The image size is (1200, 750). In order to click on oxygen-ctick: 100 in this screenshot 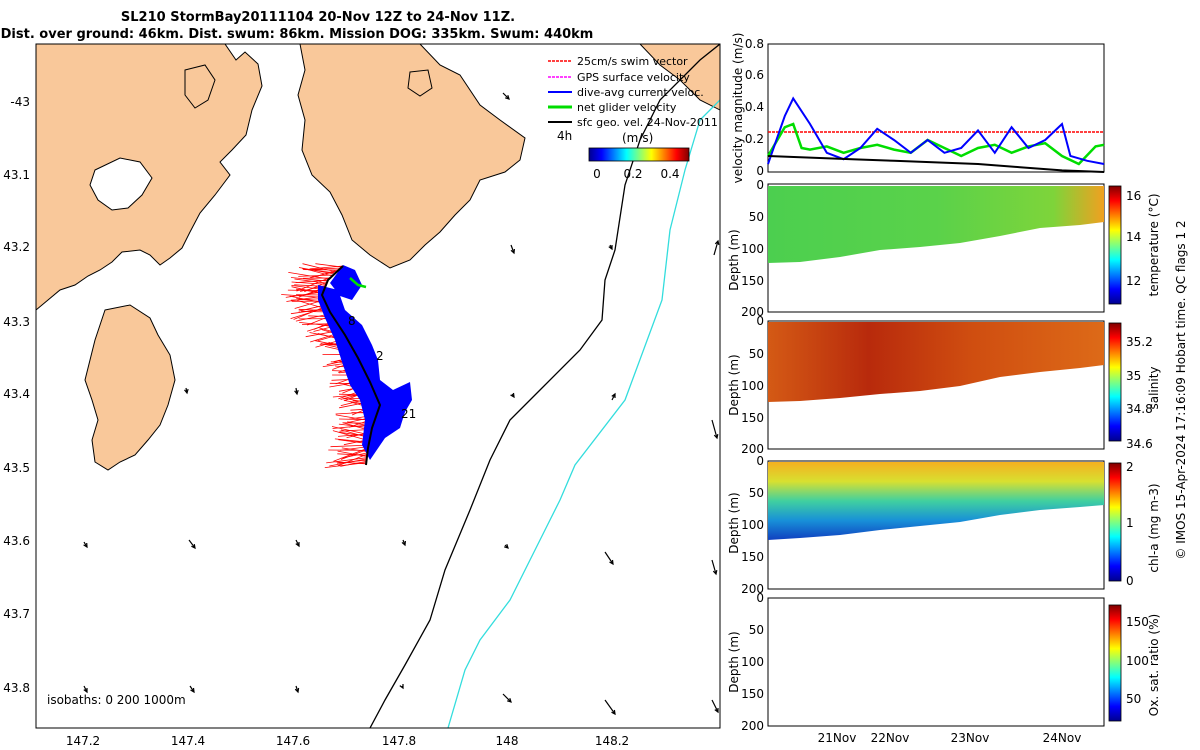, I will do `click(1137, 661)`.